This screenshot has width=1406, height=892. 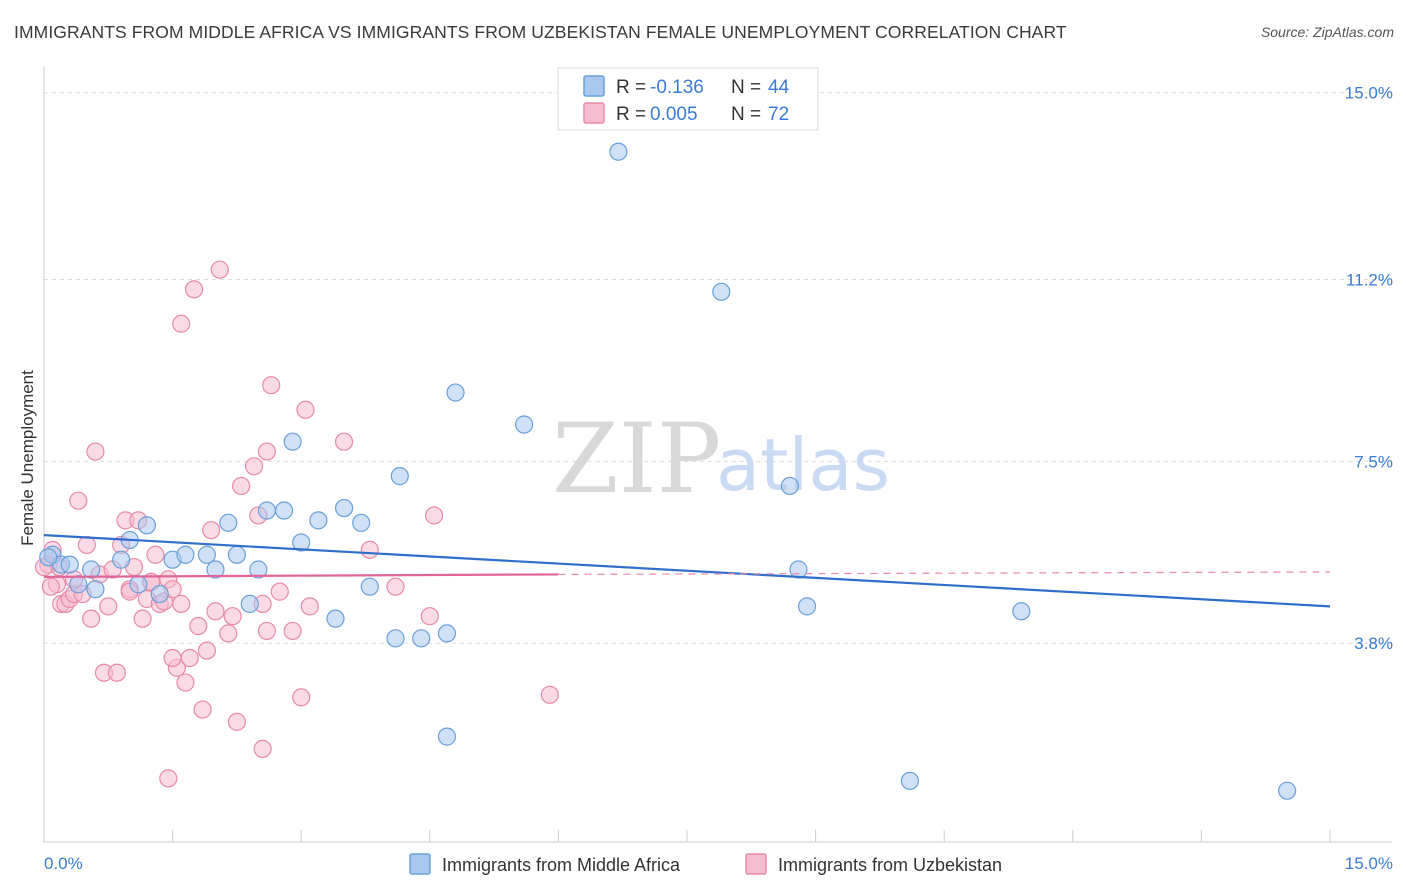 I want to click on legend-swatch-pink, so click(x=594, y=113).